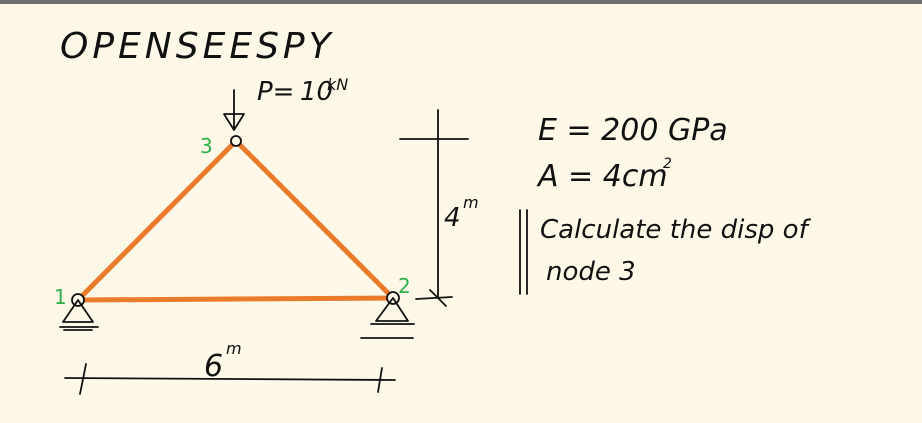 This screenshot has width=922, height=423. I want to click on span-dimension-unit: m, so click(234, 348).